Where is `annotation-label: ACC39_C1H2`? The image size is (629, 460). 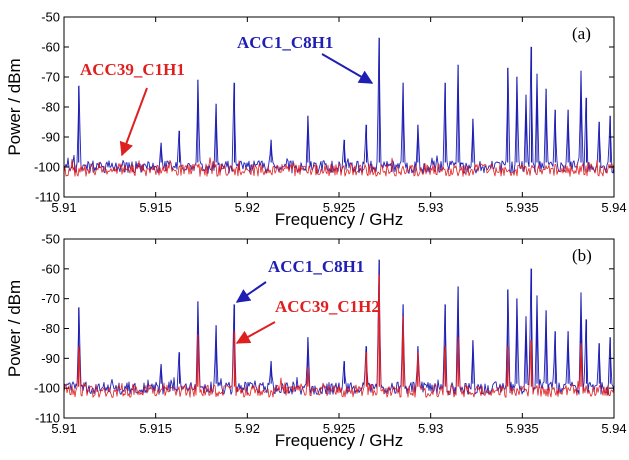 annotation-label: ACC39_C1H2 is located at coordinates (327, 306).